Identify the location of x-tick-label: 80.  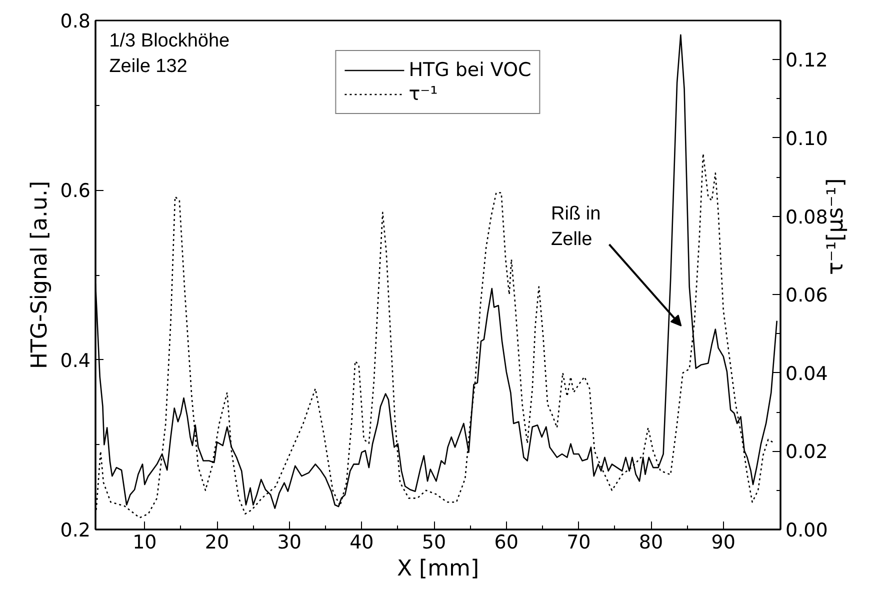
(651, 543).